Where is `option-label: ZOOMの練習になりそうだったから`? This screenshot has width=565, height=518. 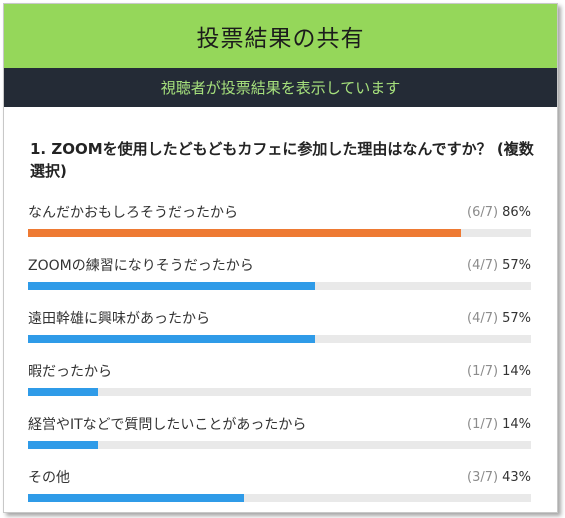 option-label: ZOOMの練習になりそうだったから is located at coordinates (141, 266).